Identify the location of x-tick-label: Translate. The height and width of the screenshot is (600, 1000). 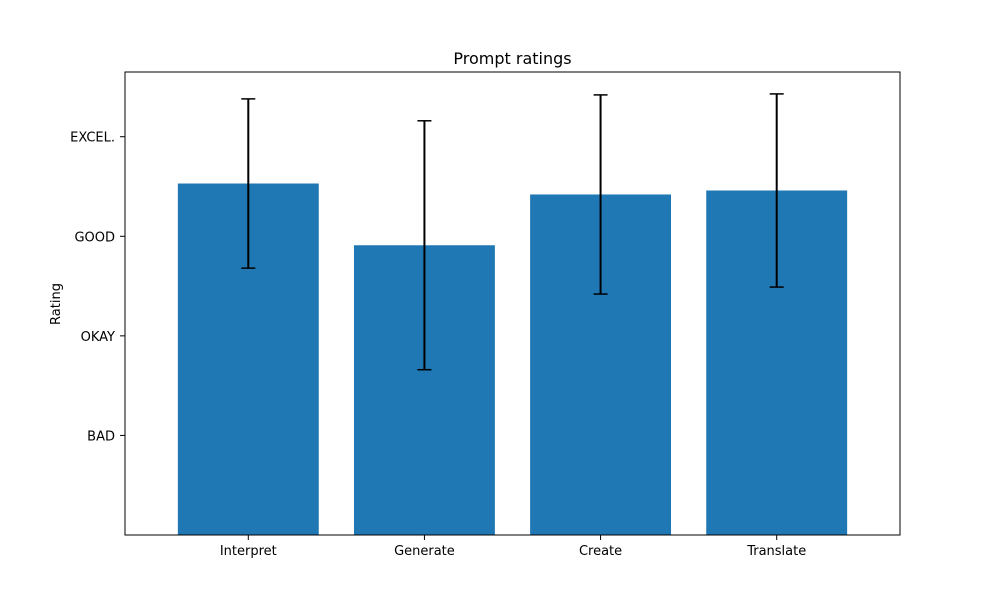
(776, 551).